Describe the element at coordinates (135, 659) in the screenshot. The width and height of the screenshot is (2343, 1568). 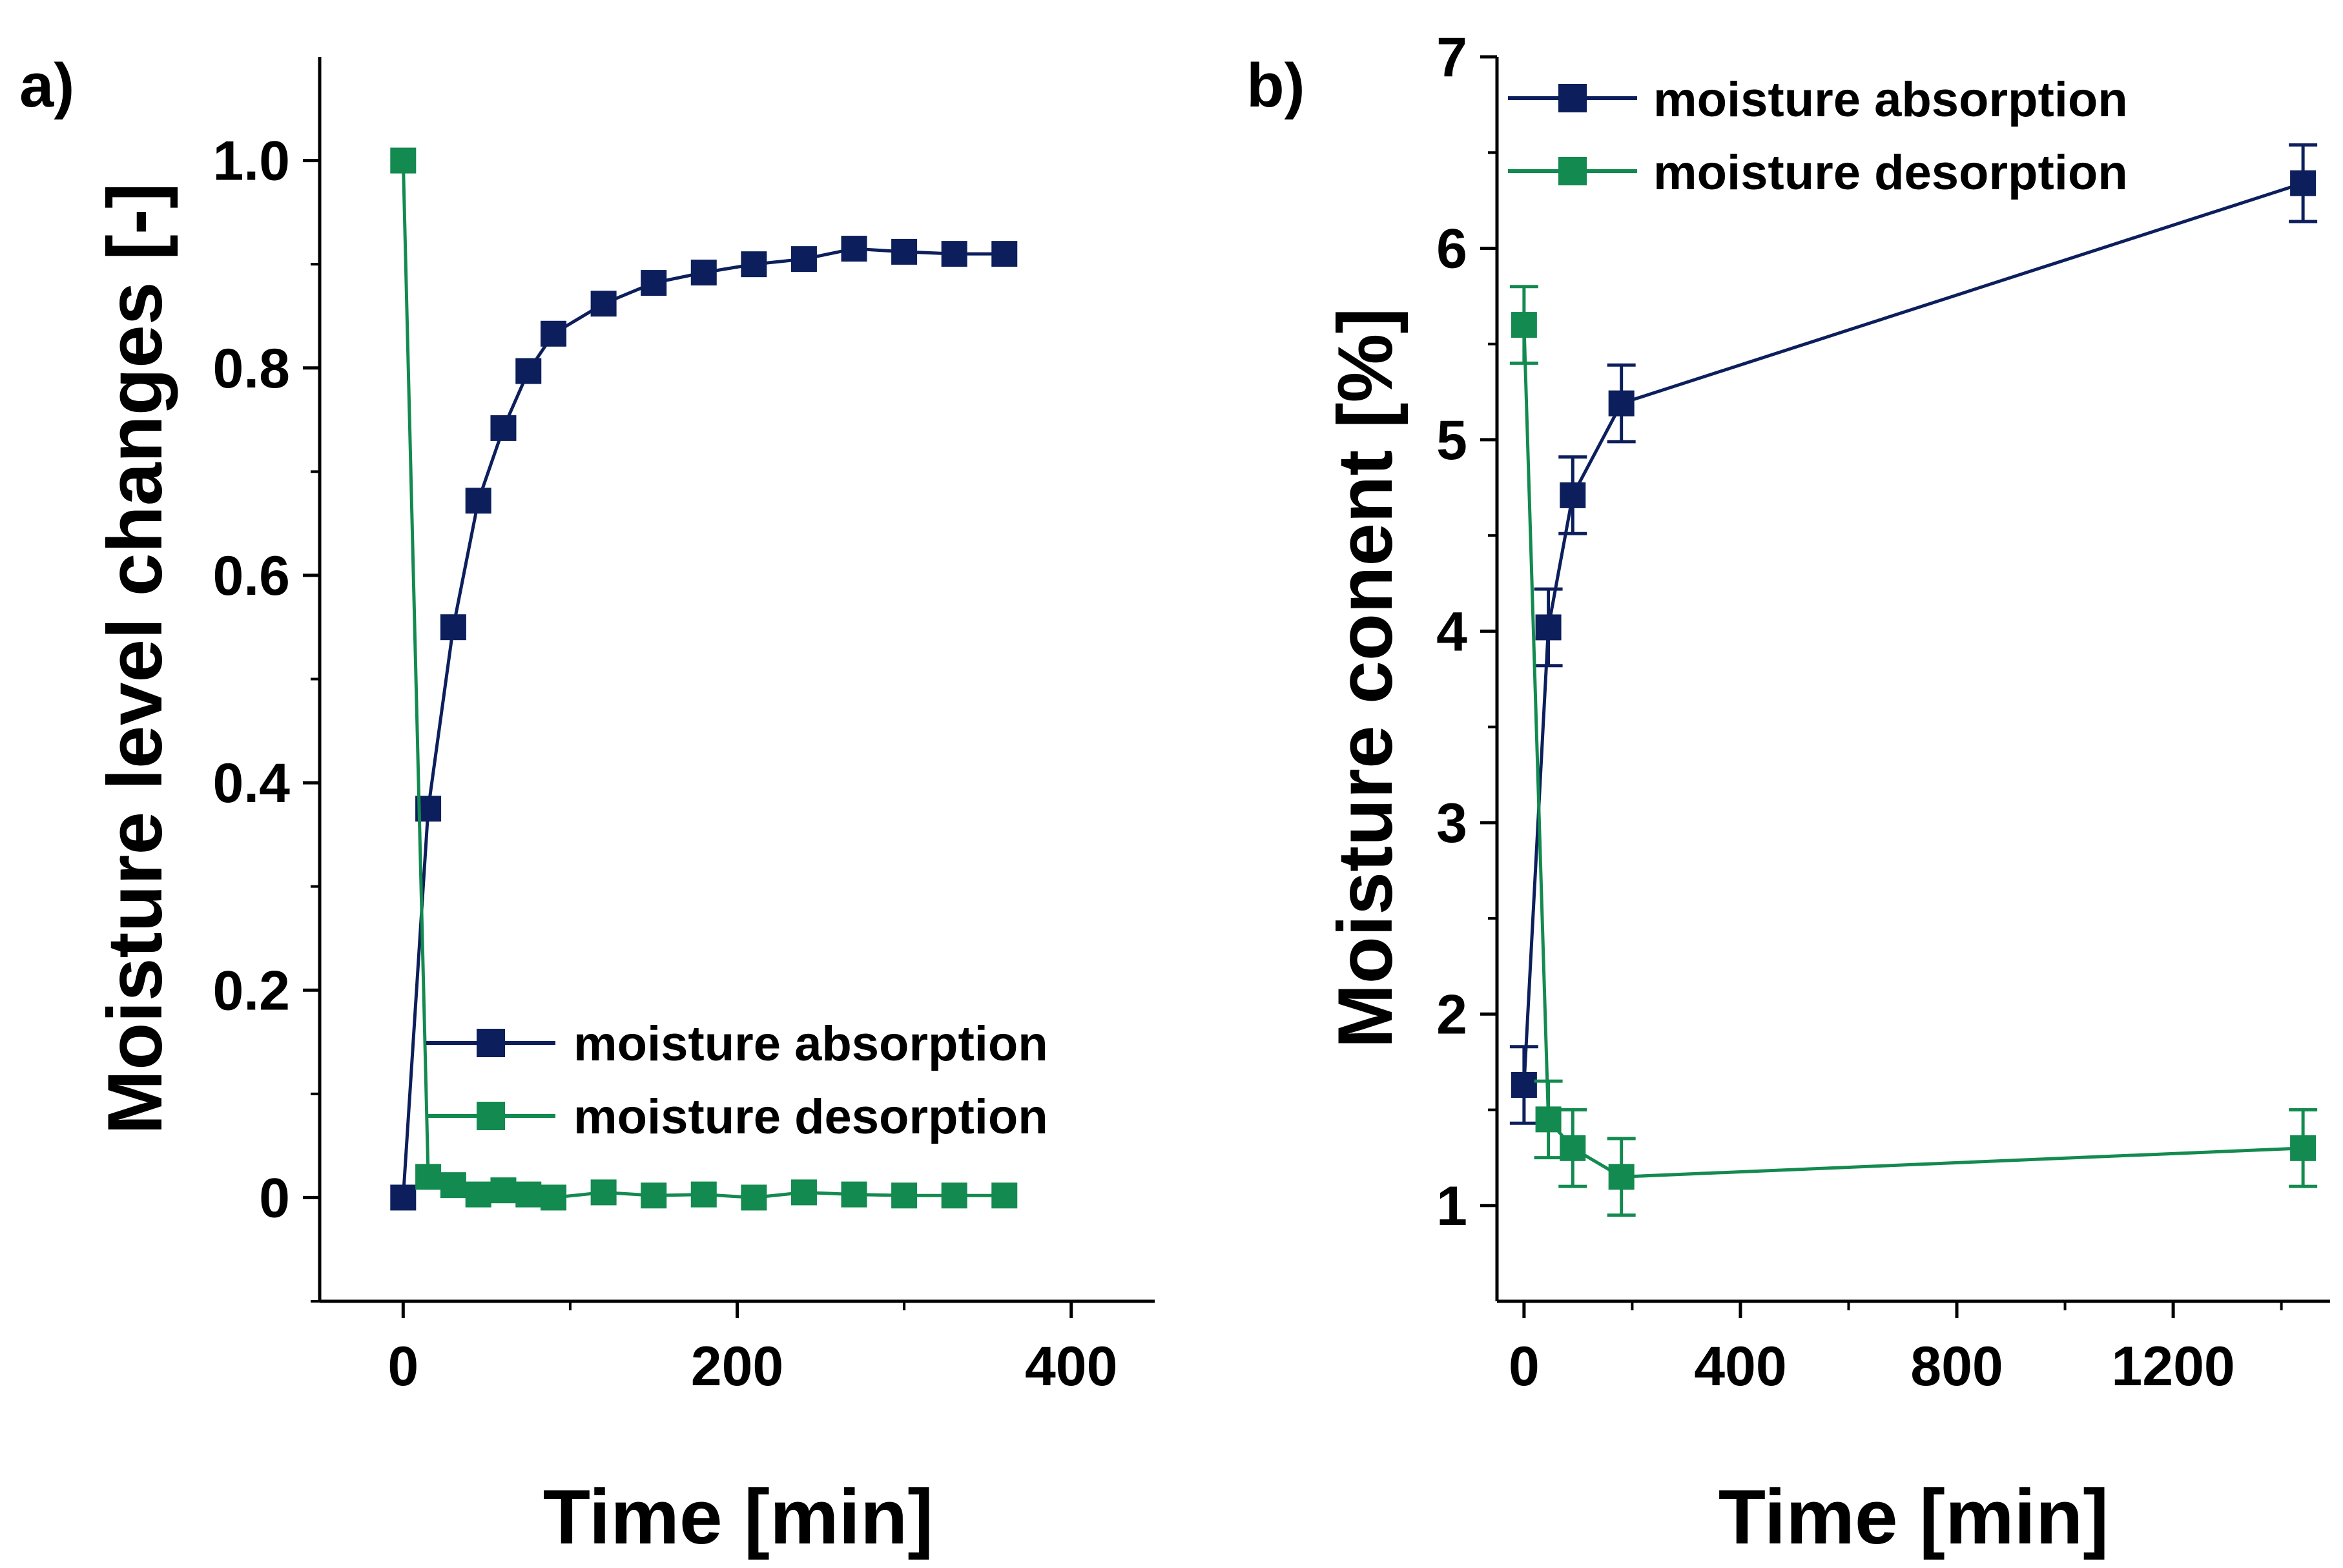
I see `panel-a-ylabel: Moisture level changes [-]` at that location.